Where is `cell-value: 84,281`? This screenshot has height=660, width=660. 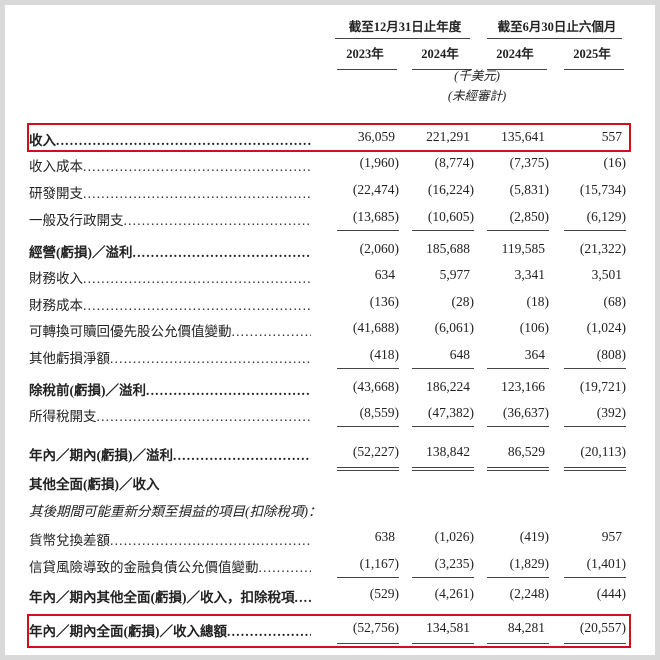 cell-value: 84,281 is located at coordinates (526, 627).